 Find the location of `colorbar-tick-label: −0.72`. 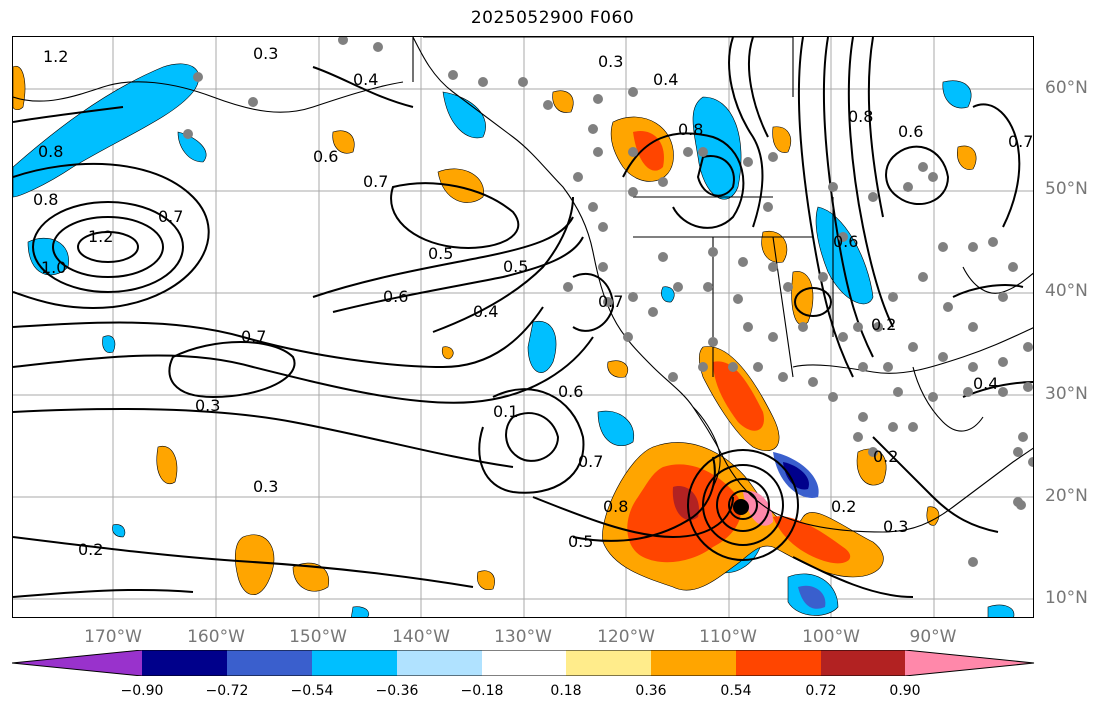

colorbar-tick-label: −0.72 is located at coordinates (227, 691).